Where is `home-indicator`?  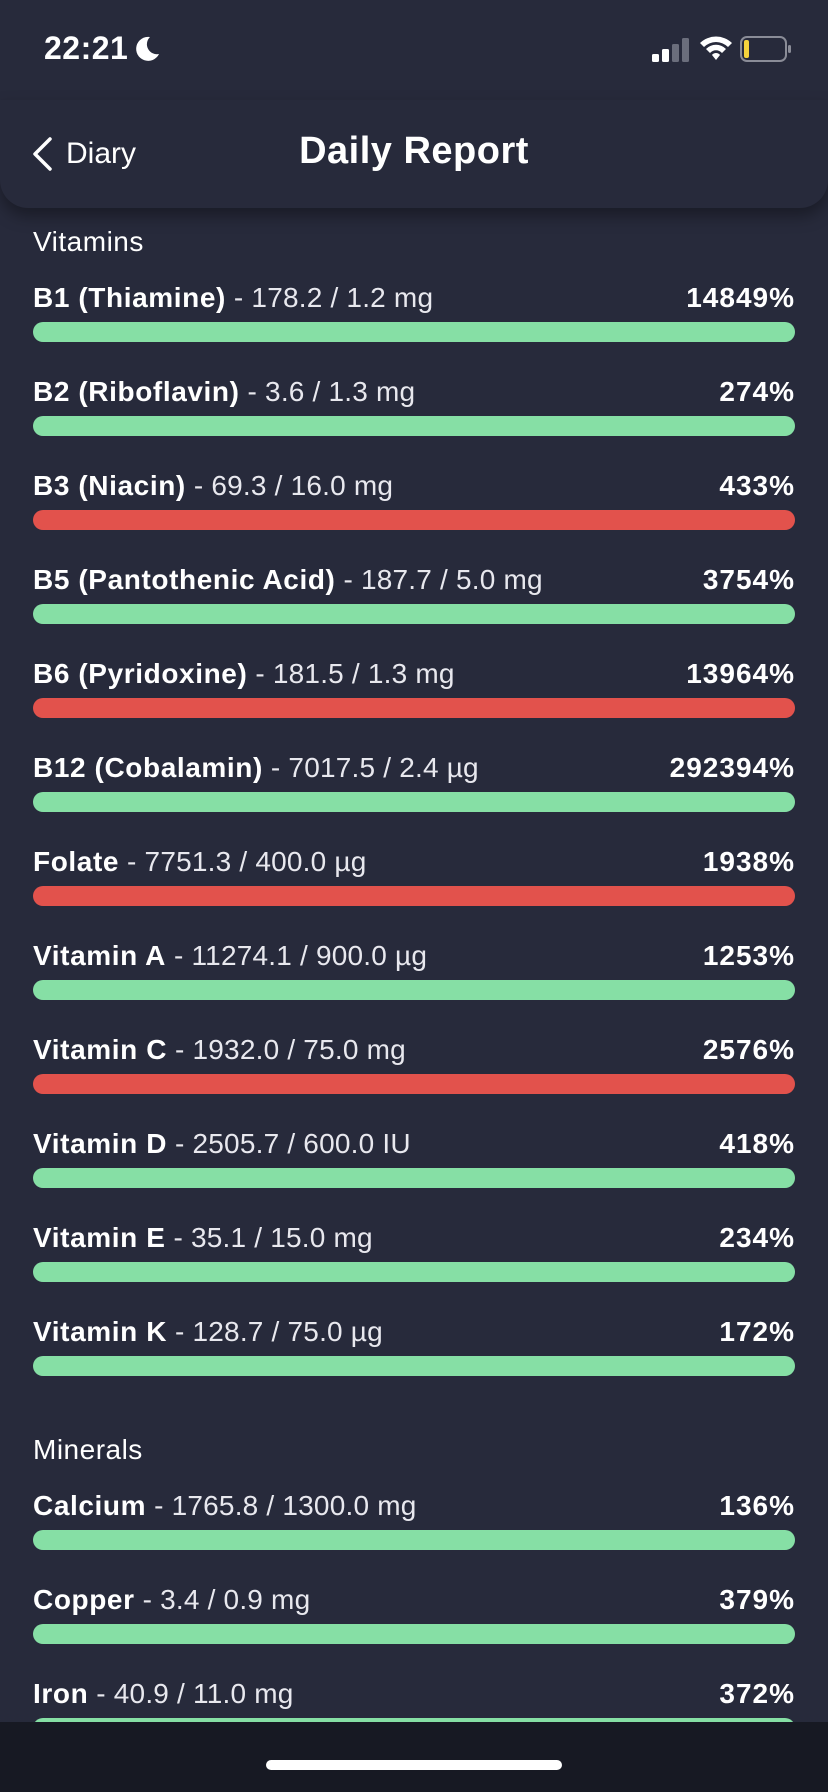 home-indicator is located at coordinates (414, 1765).